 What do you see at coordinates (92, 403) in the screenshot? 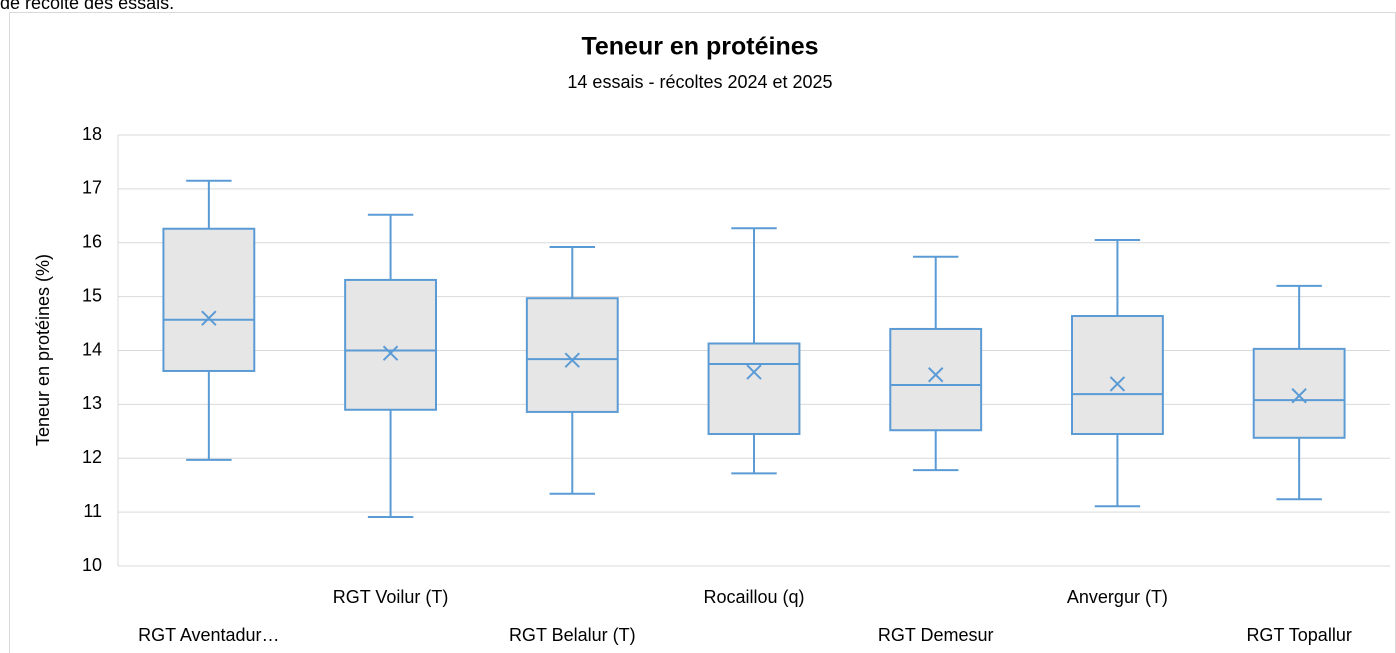
I see `y-tick-label: 13` at bounding box center [92, 403].